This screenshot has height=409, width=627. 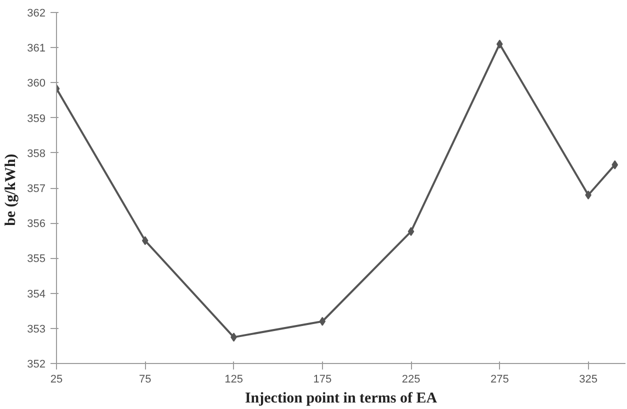 I want to click on y-tick-label: 360, so click(x=36, y=84).